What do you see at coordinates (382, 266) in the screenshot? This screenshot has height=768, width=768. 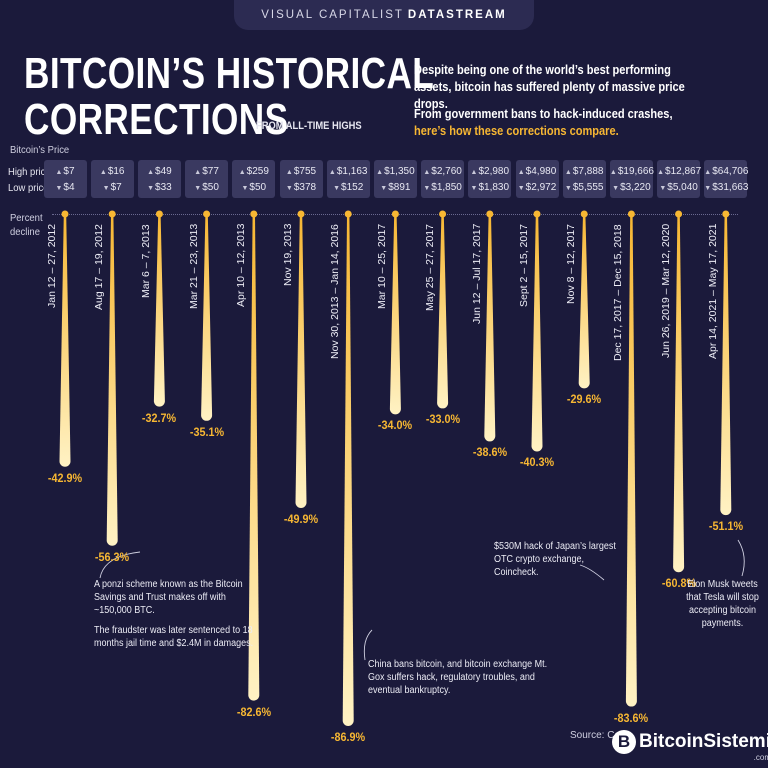 I see `period-label: Mar 10 – 25, 2017` at bounding box center [382, 266].